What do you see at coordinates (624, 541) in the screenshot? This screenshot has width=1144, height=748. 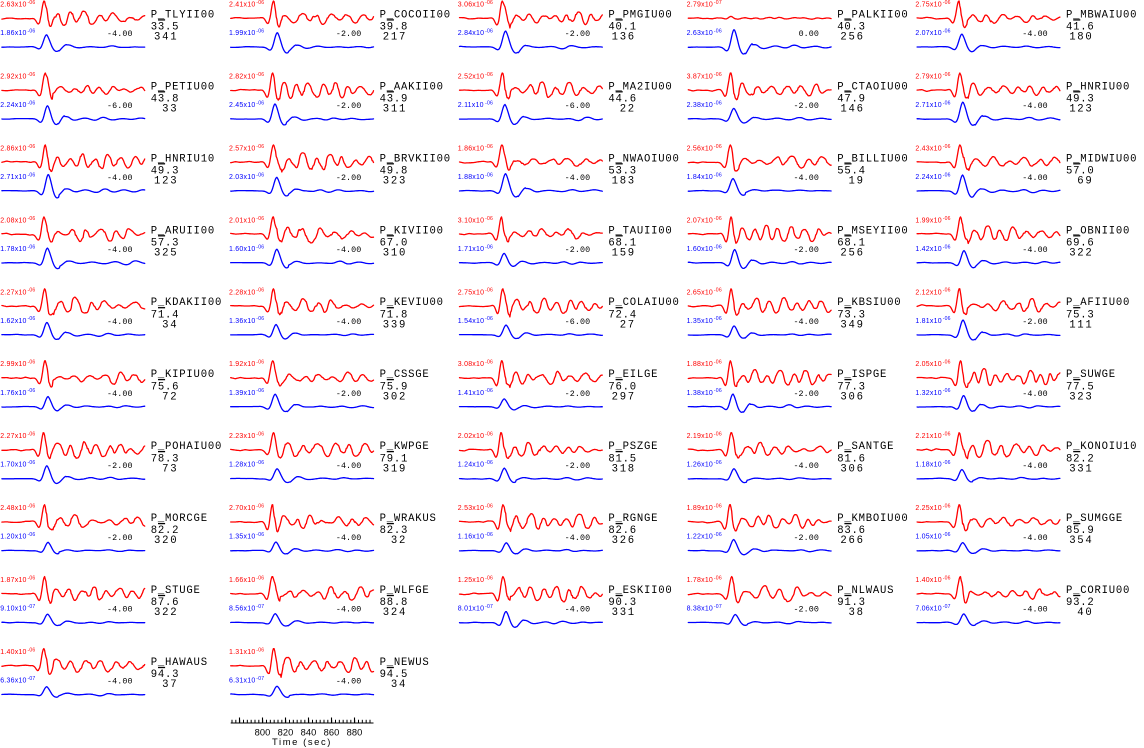 I see `svg-text: 326` at bounding box center [624, 541].